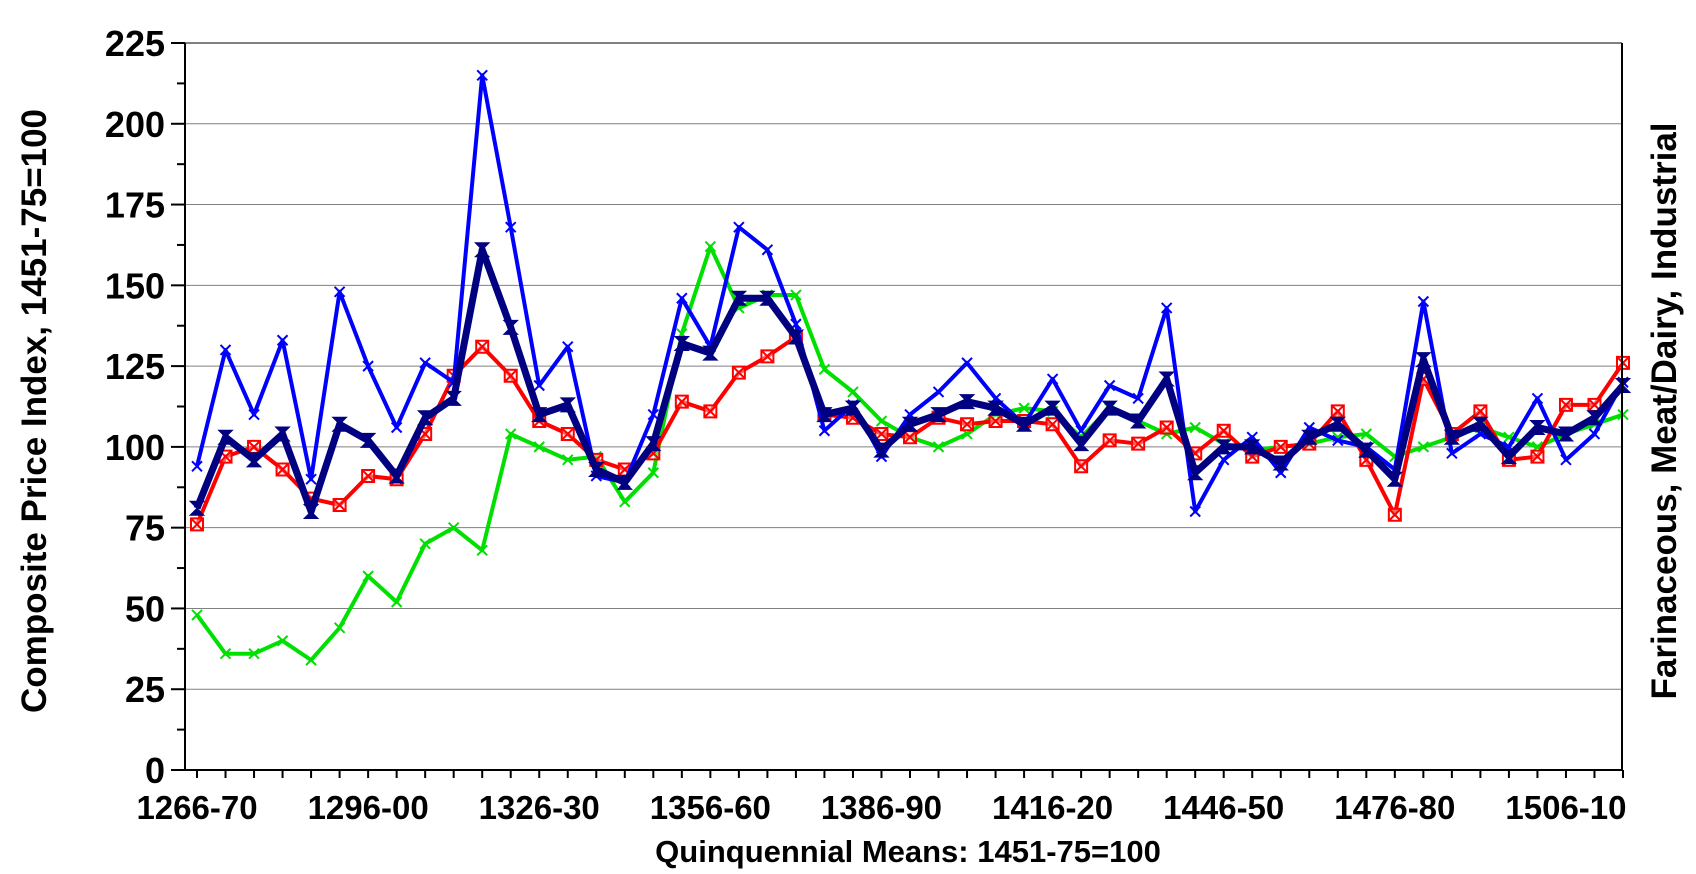  What do you see at coordinates (710, 807) in the screenshot?
I see `x-tick-label: 1356-60` at bounding box center [710, 807].